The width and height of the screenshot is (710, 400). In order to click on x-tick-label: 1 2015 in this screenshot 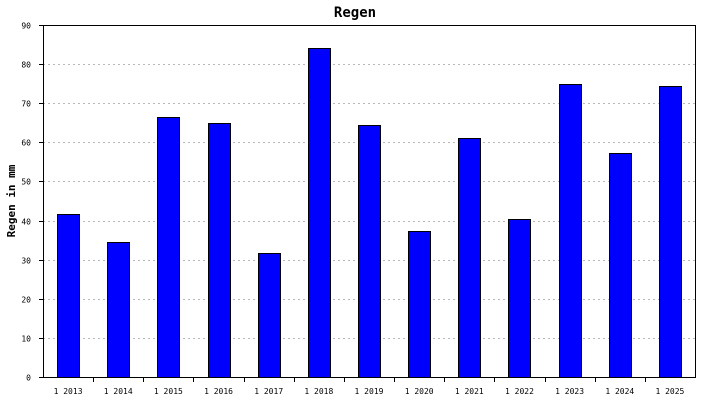, I will do `click(168, 391)`.